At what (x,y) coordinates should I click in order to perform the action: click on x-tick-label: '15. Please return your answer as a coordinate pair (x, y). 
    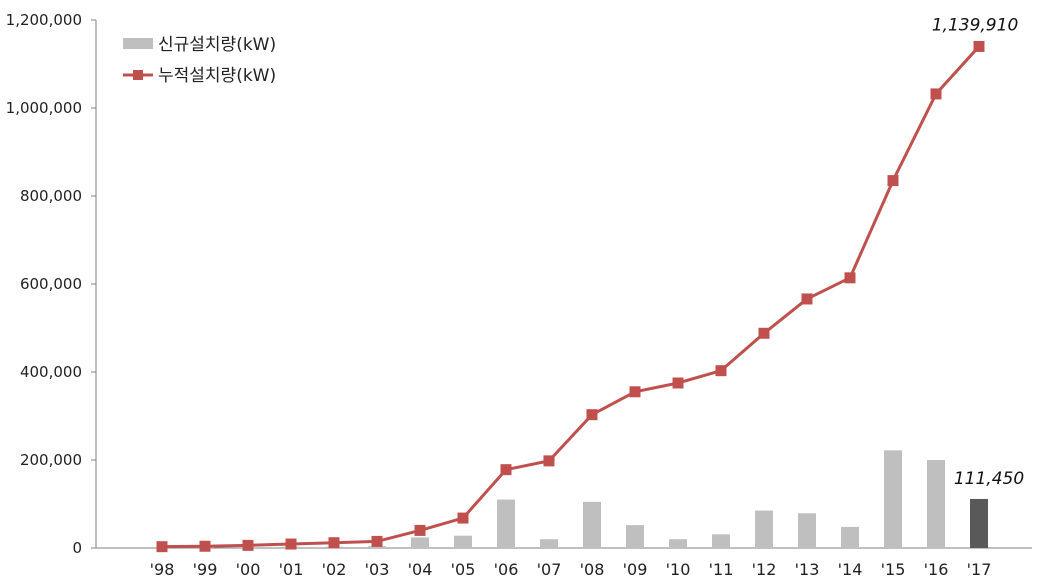
    Looking at the image, I should click on (893, 569).